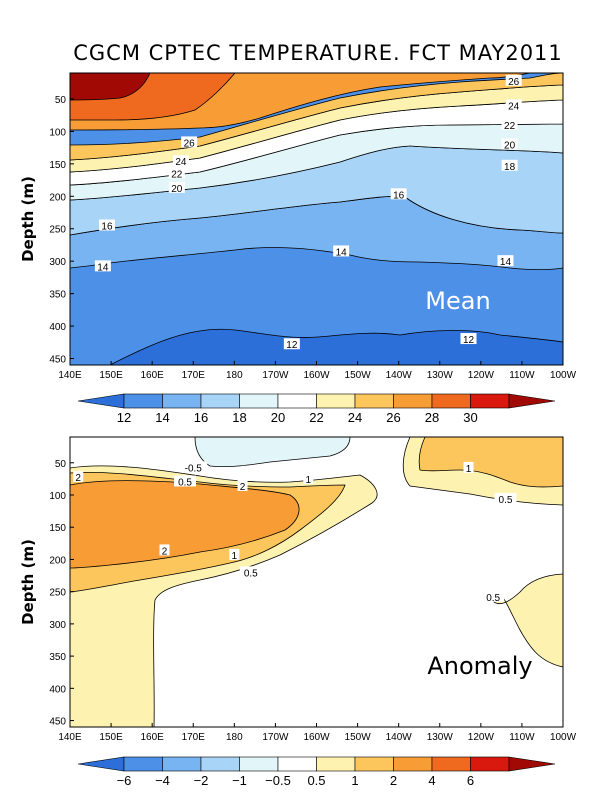  I want to click on mean-x-tick-label: 140W, so click(399, 375).